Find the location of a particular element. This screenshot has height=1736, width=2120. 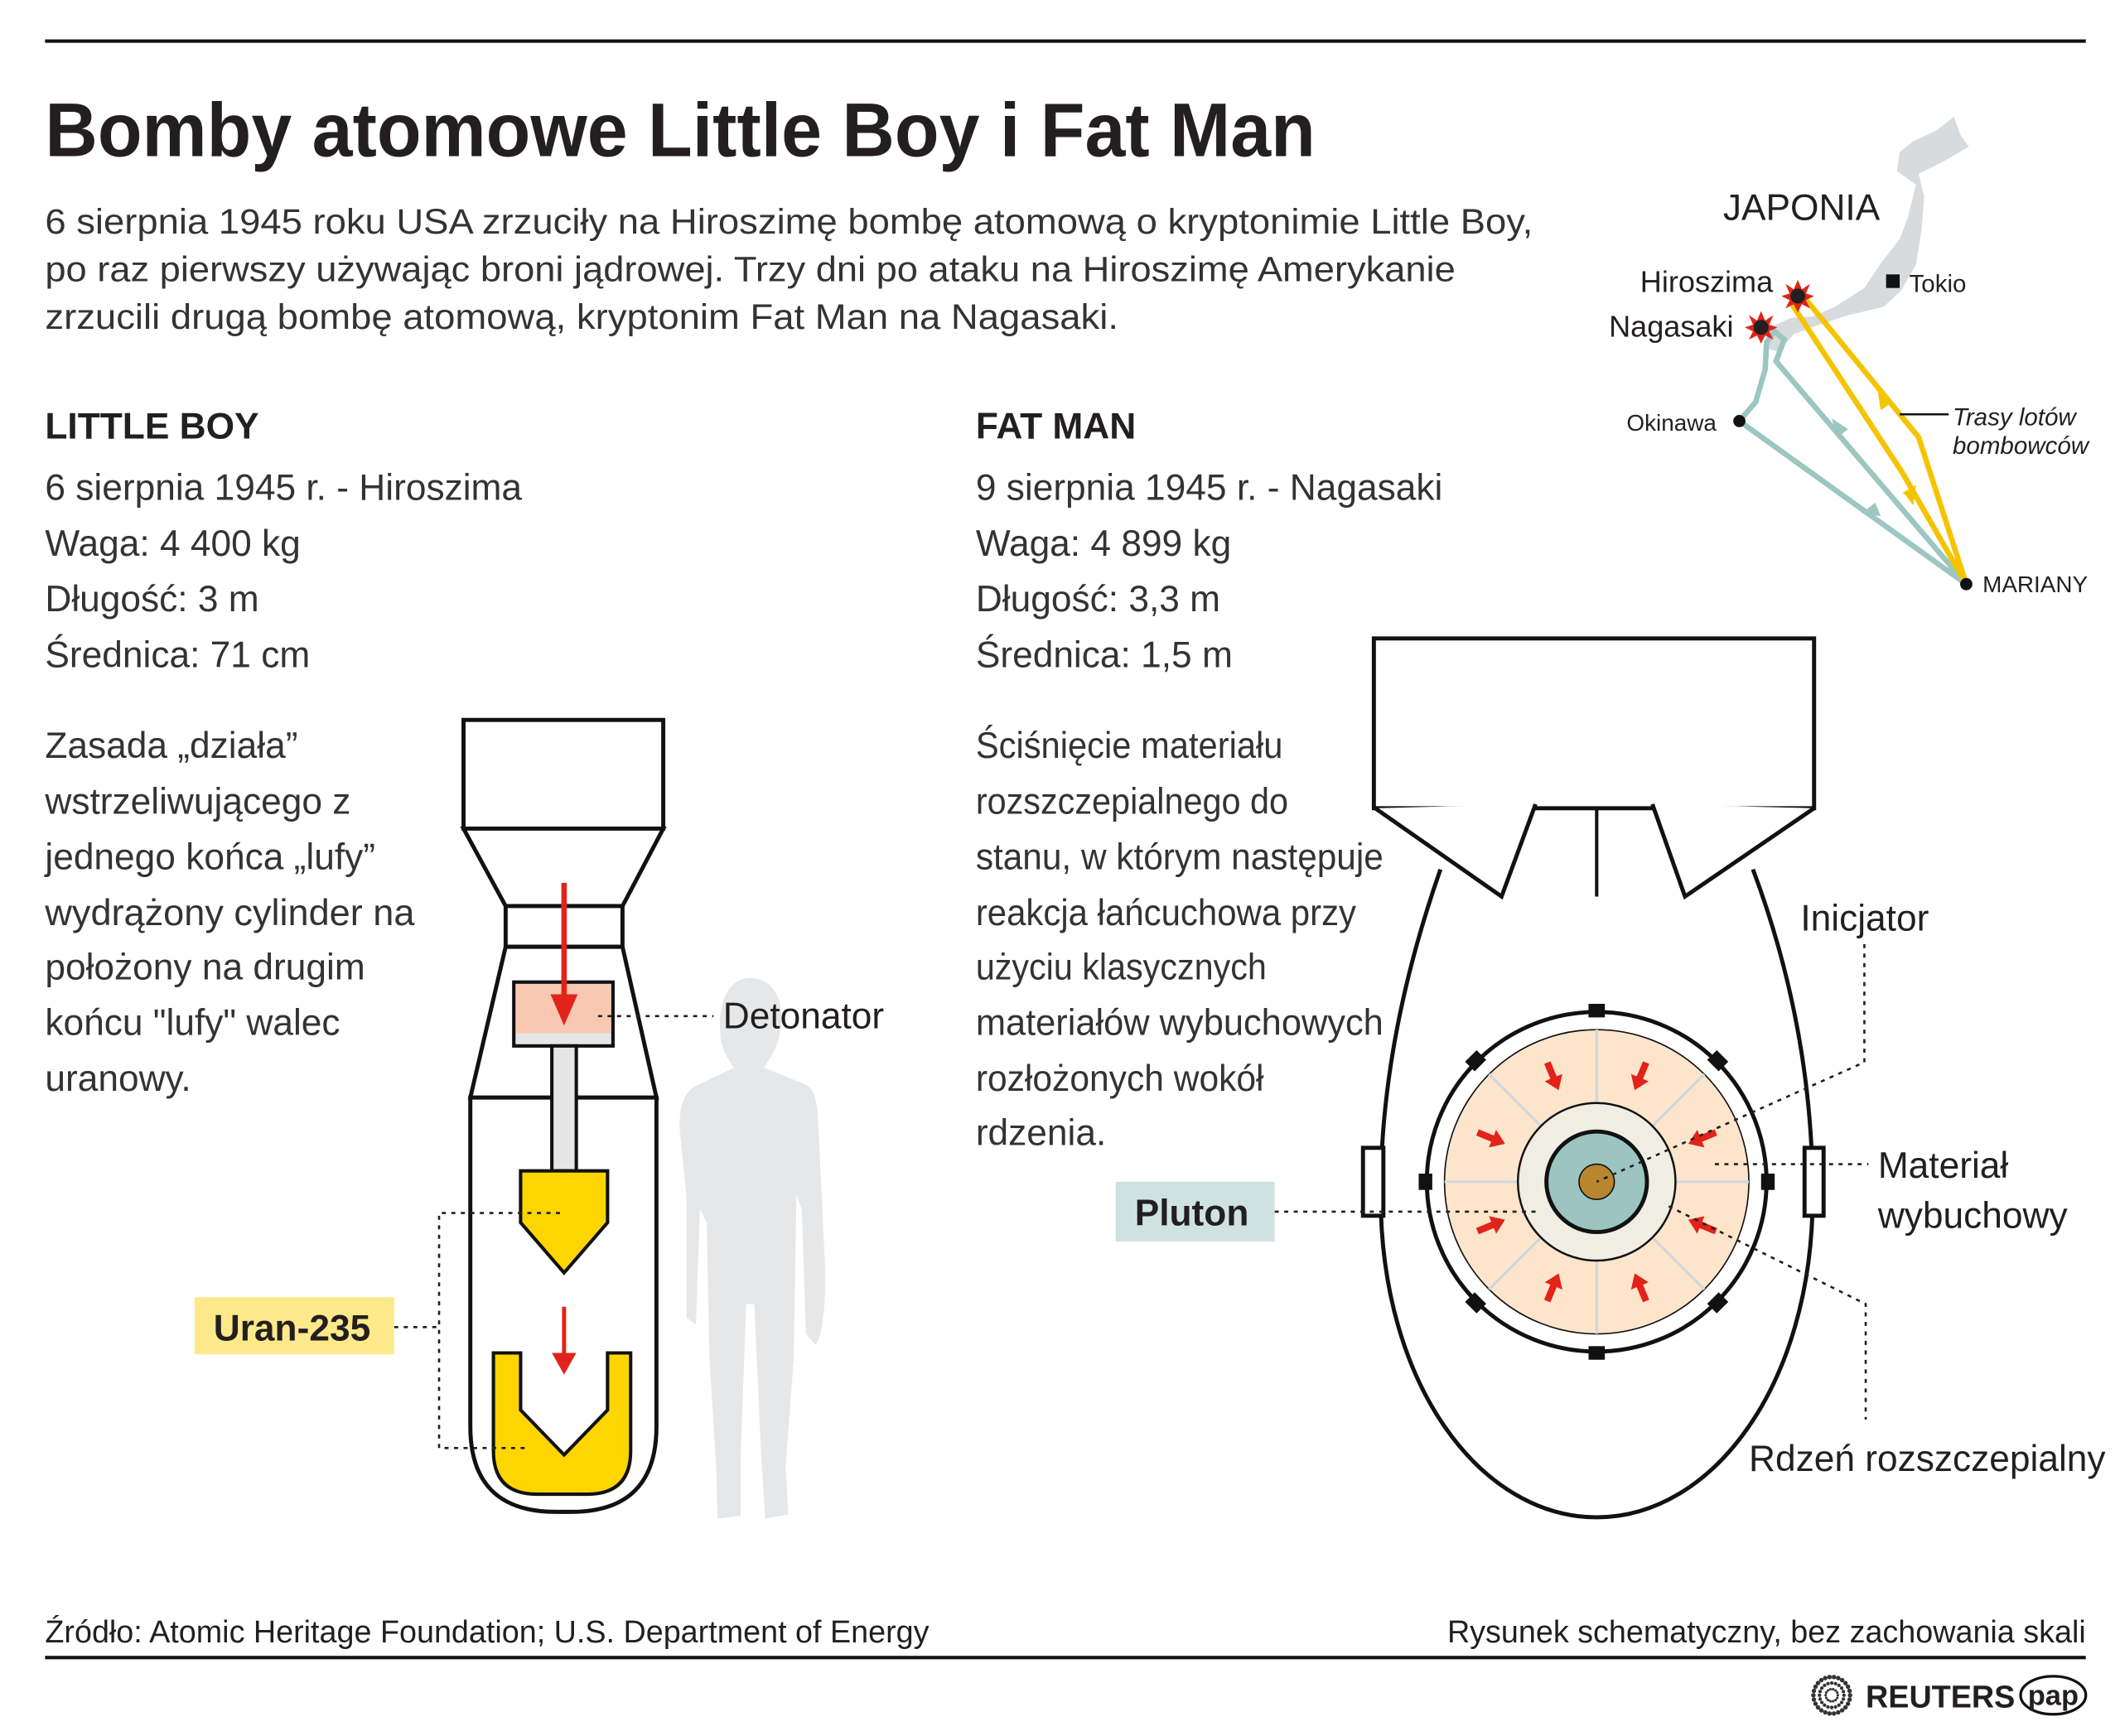

uranium-label-box is located at coordinates (294, 1326).